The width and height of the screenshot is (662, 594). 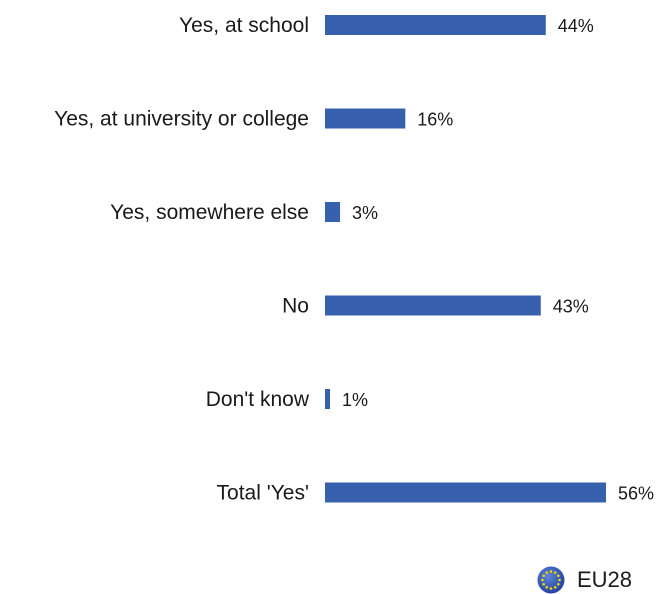 I want to click on legend: EU28, so click(x=584, y=580).